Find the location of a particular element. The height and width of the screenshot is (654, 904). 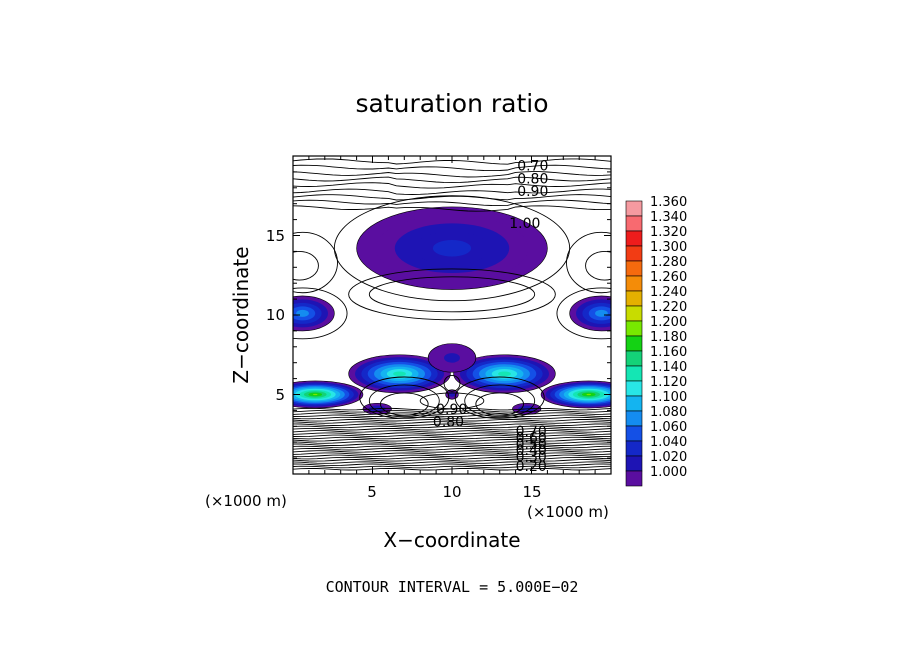

contour-label-1: 0.80 is located at coordinates (532, 179).